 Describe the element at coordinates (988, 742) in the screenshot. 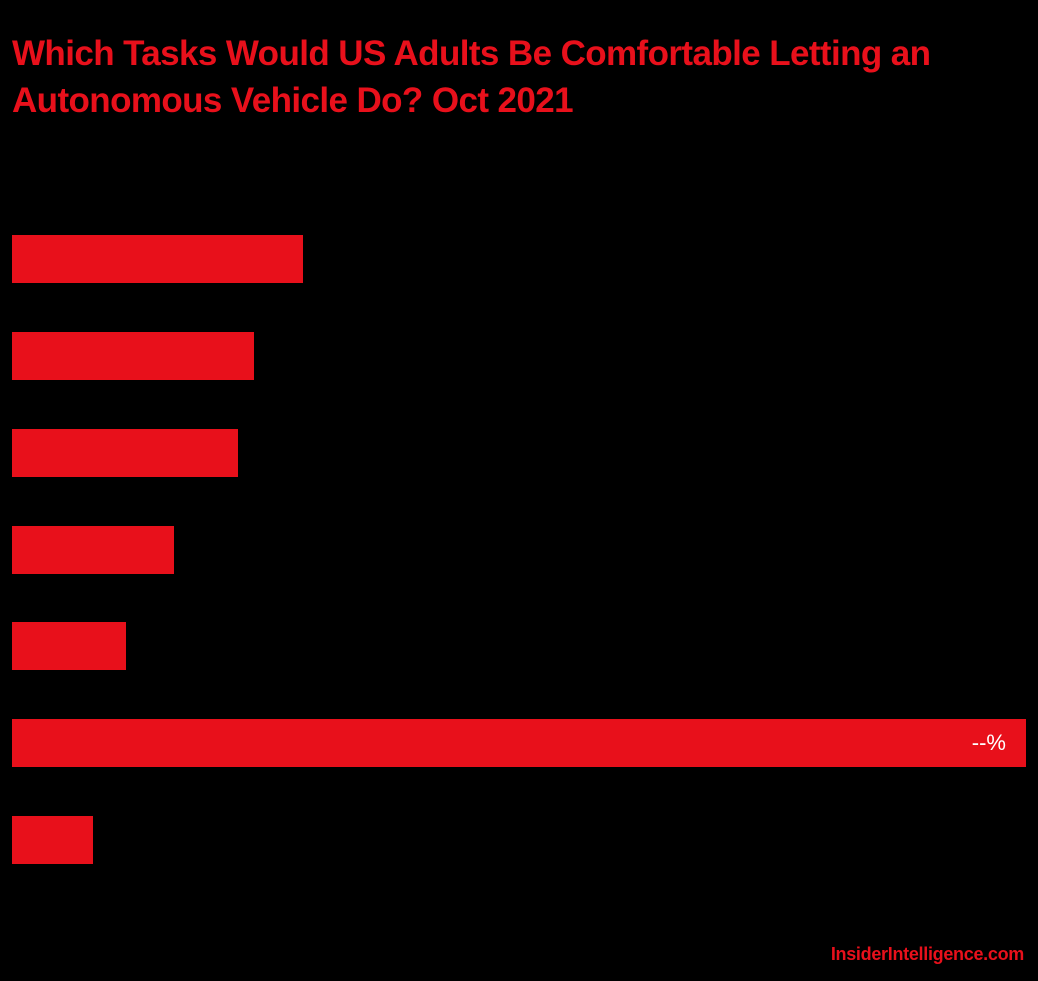

I see `bar-value-label: --%` at that location.